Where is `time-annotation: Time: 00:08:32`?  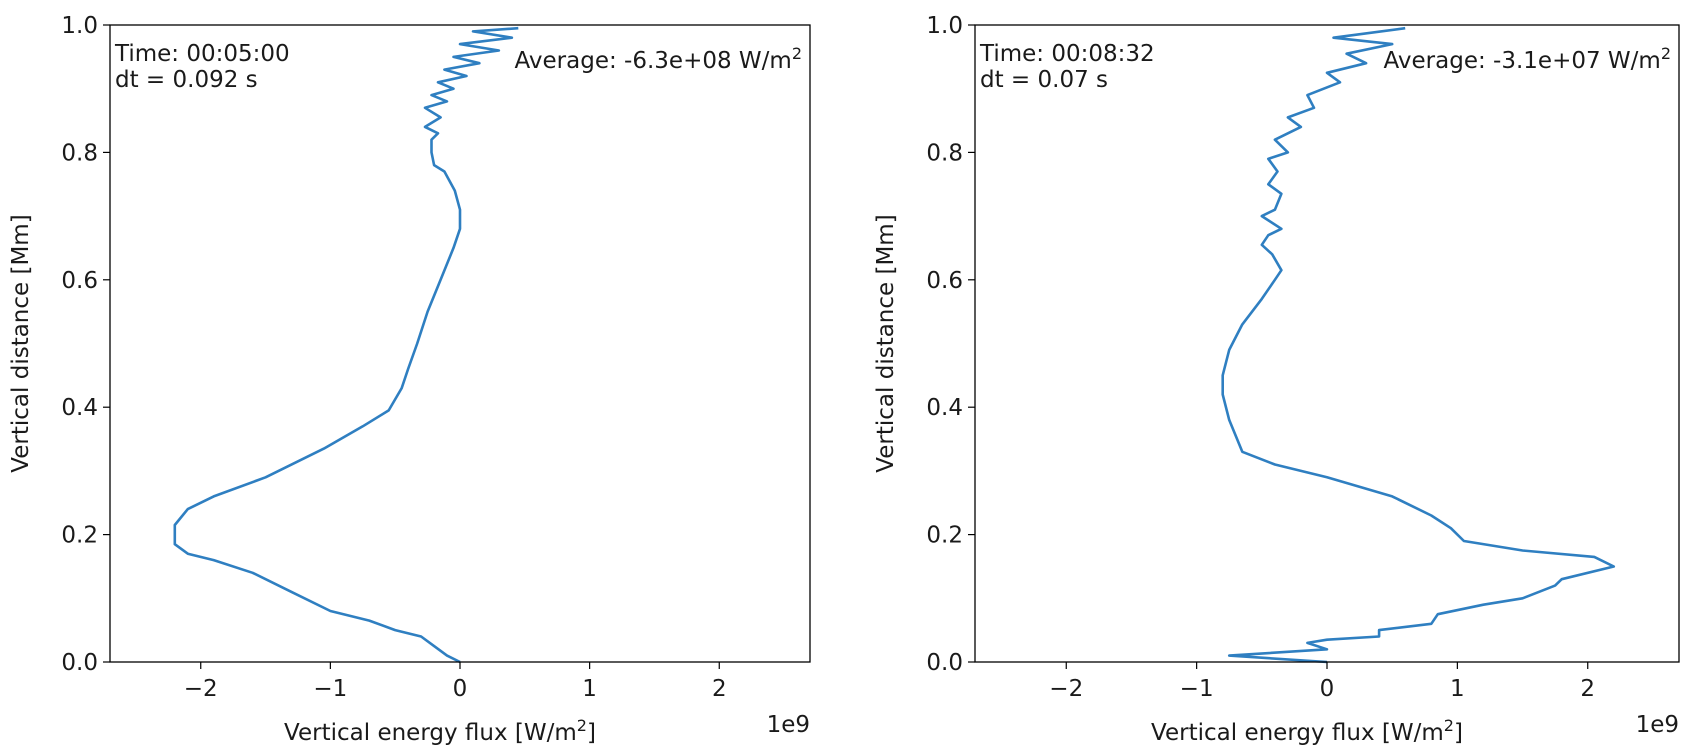 time-annotation: Time: 00:08:32 is located at coordinates (1067, 54).